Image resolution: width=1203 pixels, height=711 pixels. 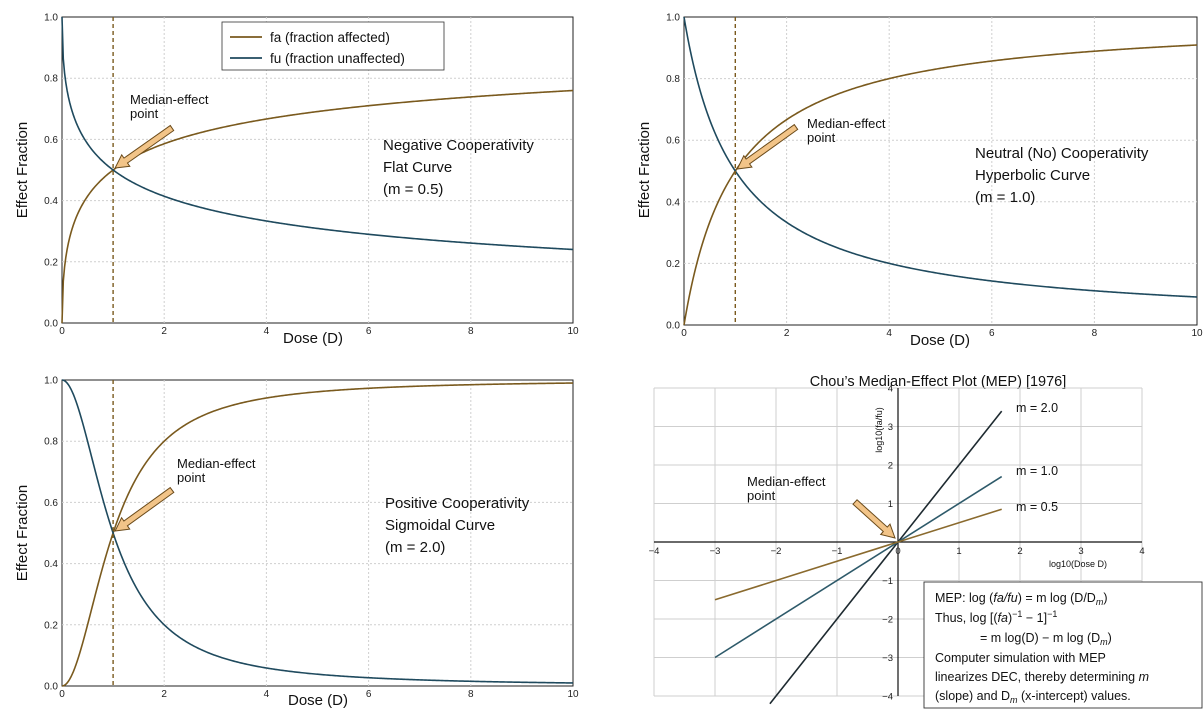 What do you see at coordinates (1032, 175) in the screenshot?
I see `annotation-line2: Hyperbolic Curve` at bounding box center [1032, 175].